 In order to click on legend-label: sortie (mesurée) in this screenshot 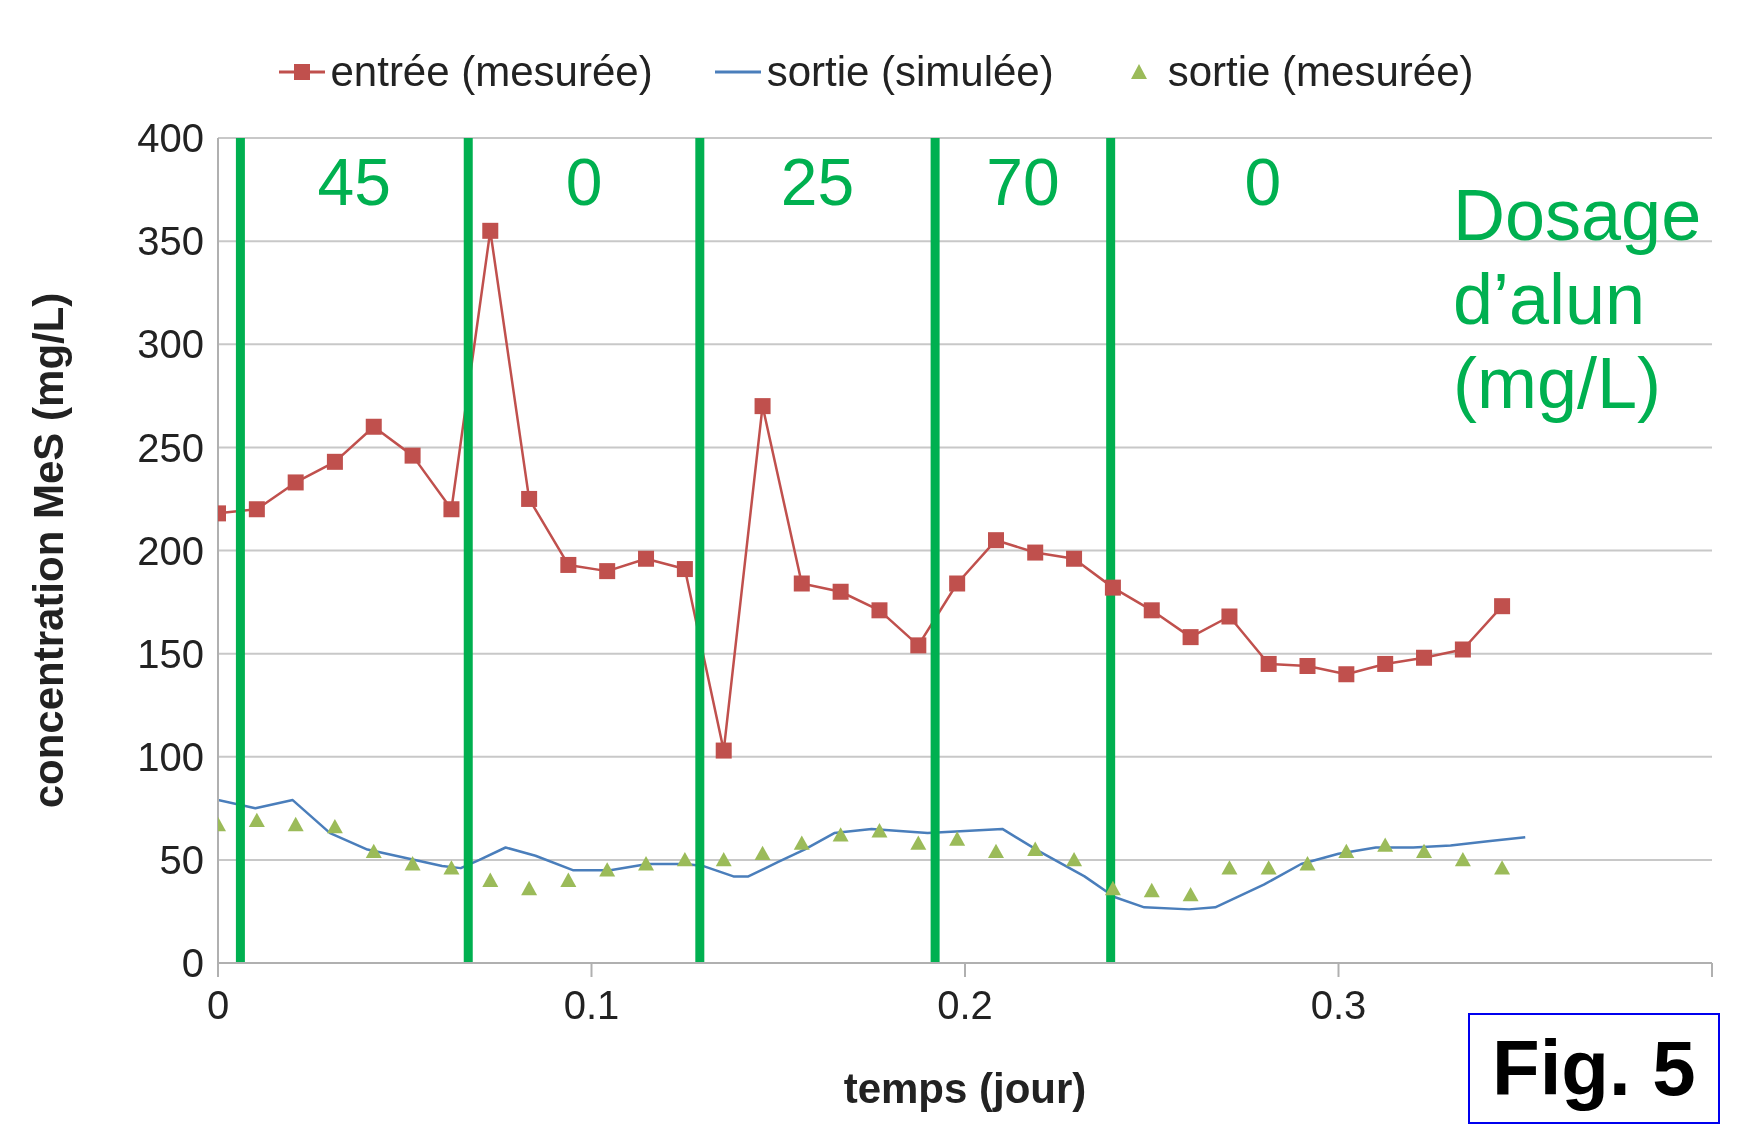, I will do `click(1320, 72)`.